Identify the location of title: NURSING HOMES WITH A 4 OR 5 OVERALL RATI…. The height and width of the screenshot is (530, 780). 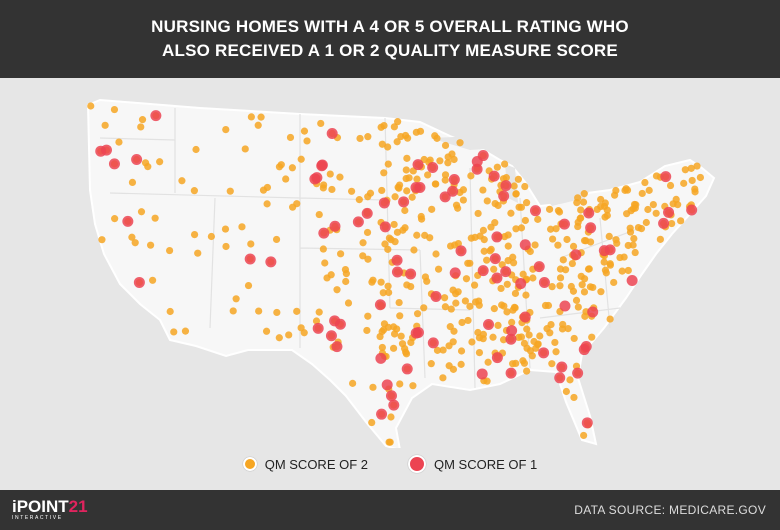
(390, 38).